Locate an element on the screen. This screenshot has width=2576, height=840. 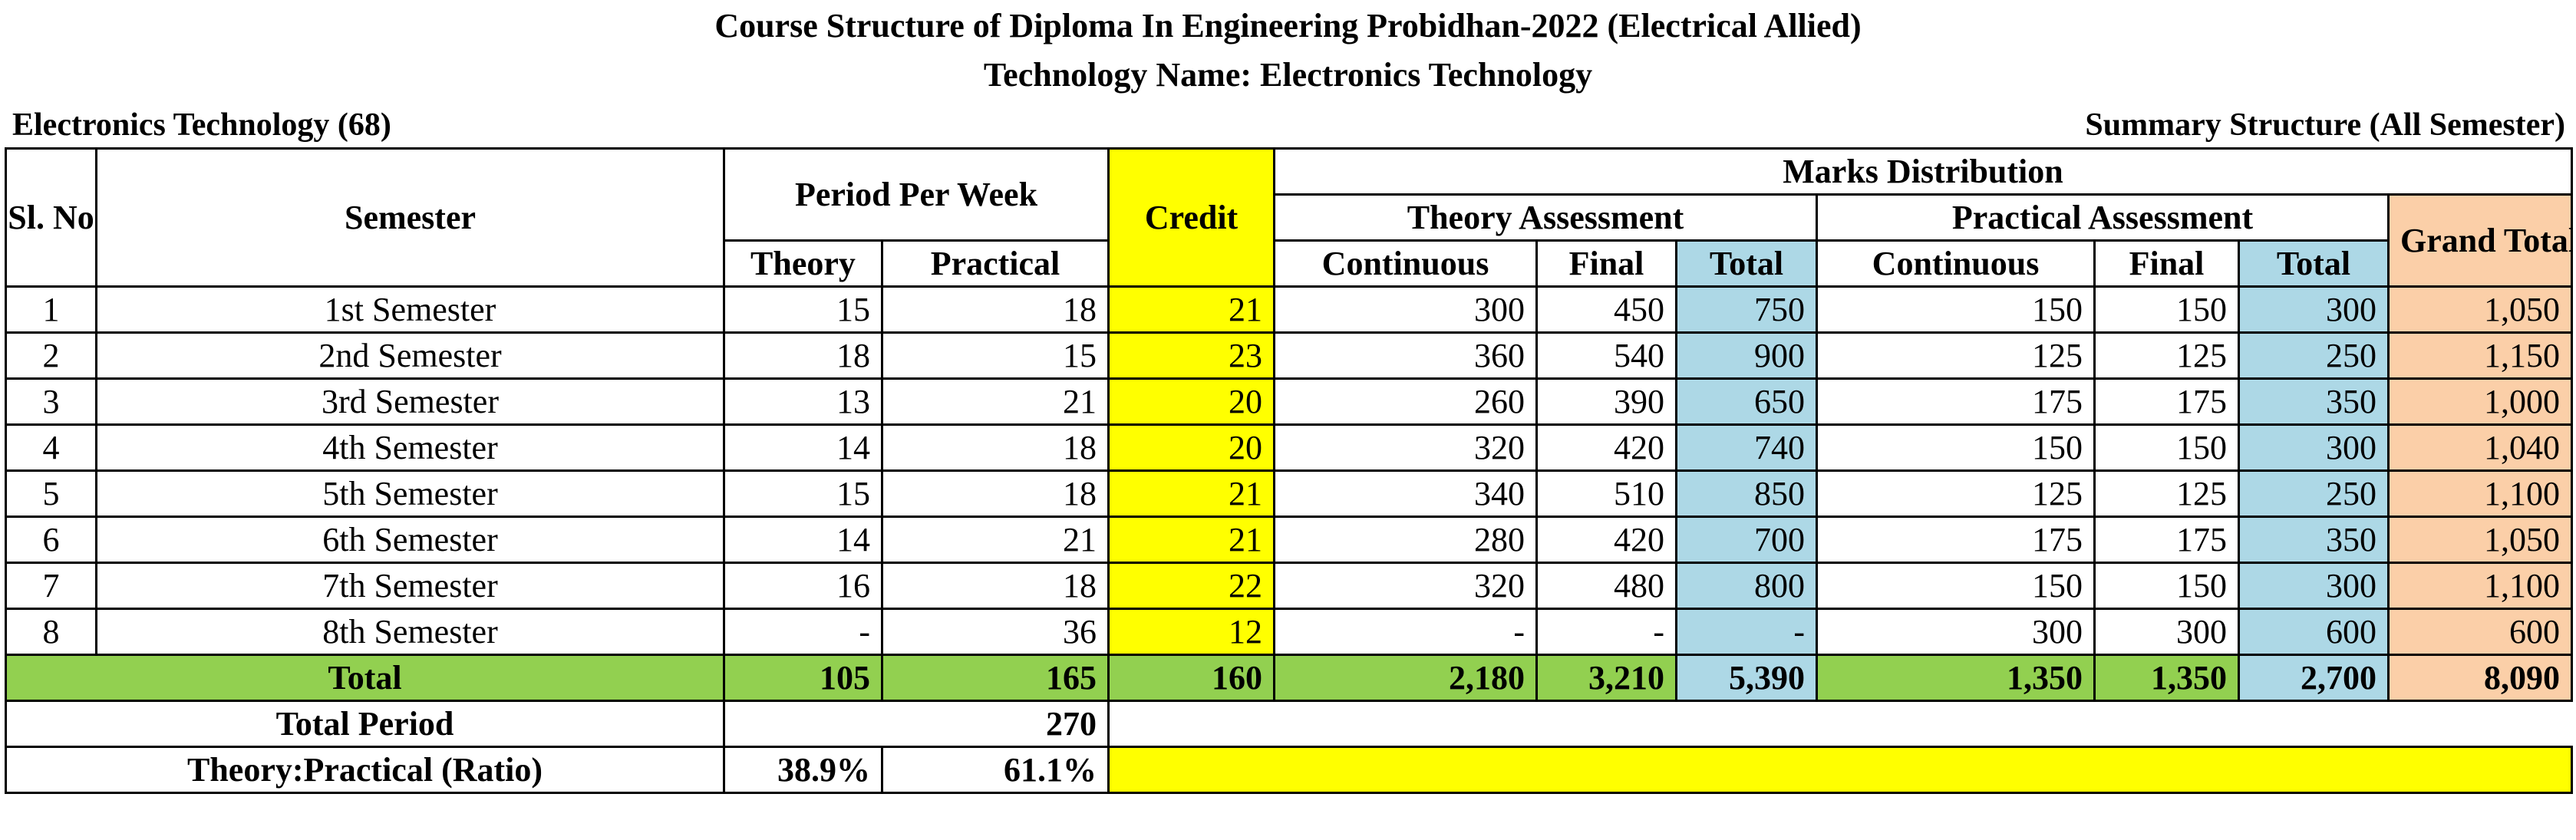
total-period-row: Total Period 270 is located at coordinates (1288, 724).